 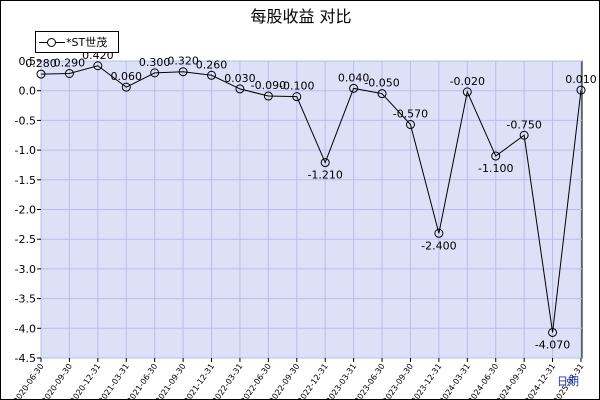 I want to click on data-label: -2.400, so click(x=438, y=245).